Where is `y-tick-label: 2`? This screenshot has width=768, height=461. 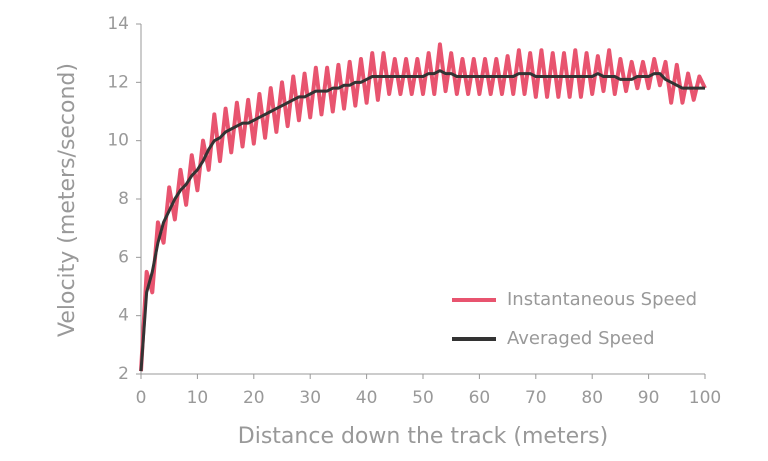 y-tick-label: 2 is located at coordinates (123, 374).